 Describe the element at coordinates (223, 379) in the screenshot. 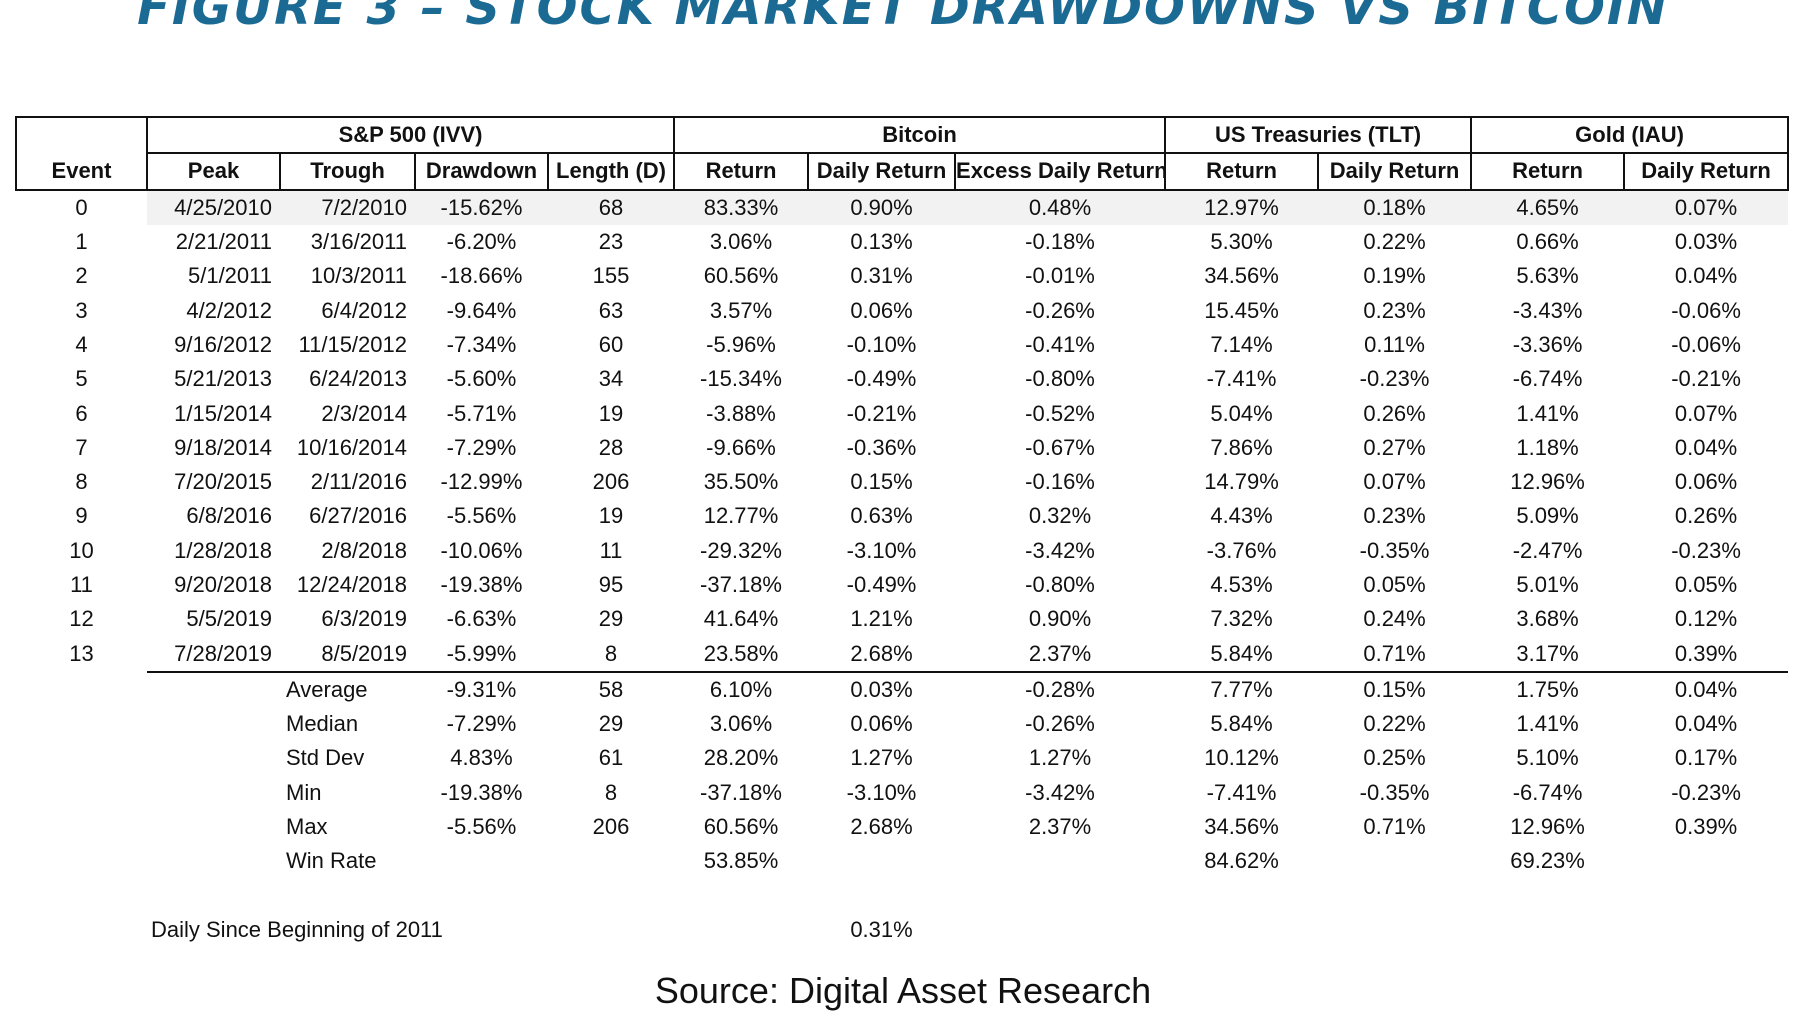

I see `peak-cell: 5/21/2013` at that location.